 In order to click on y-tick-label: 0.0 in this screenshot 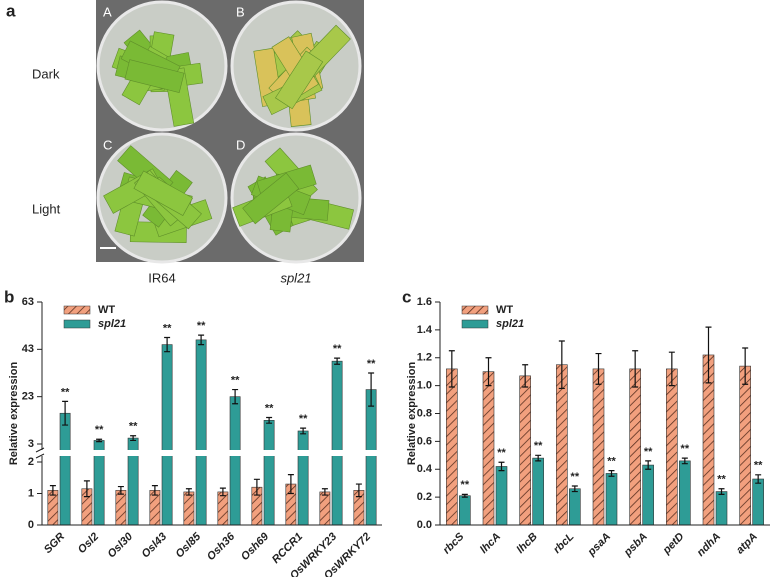, I will do `click(424, 525)`.